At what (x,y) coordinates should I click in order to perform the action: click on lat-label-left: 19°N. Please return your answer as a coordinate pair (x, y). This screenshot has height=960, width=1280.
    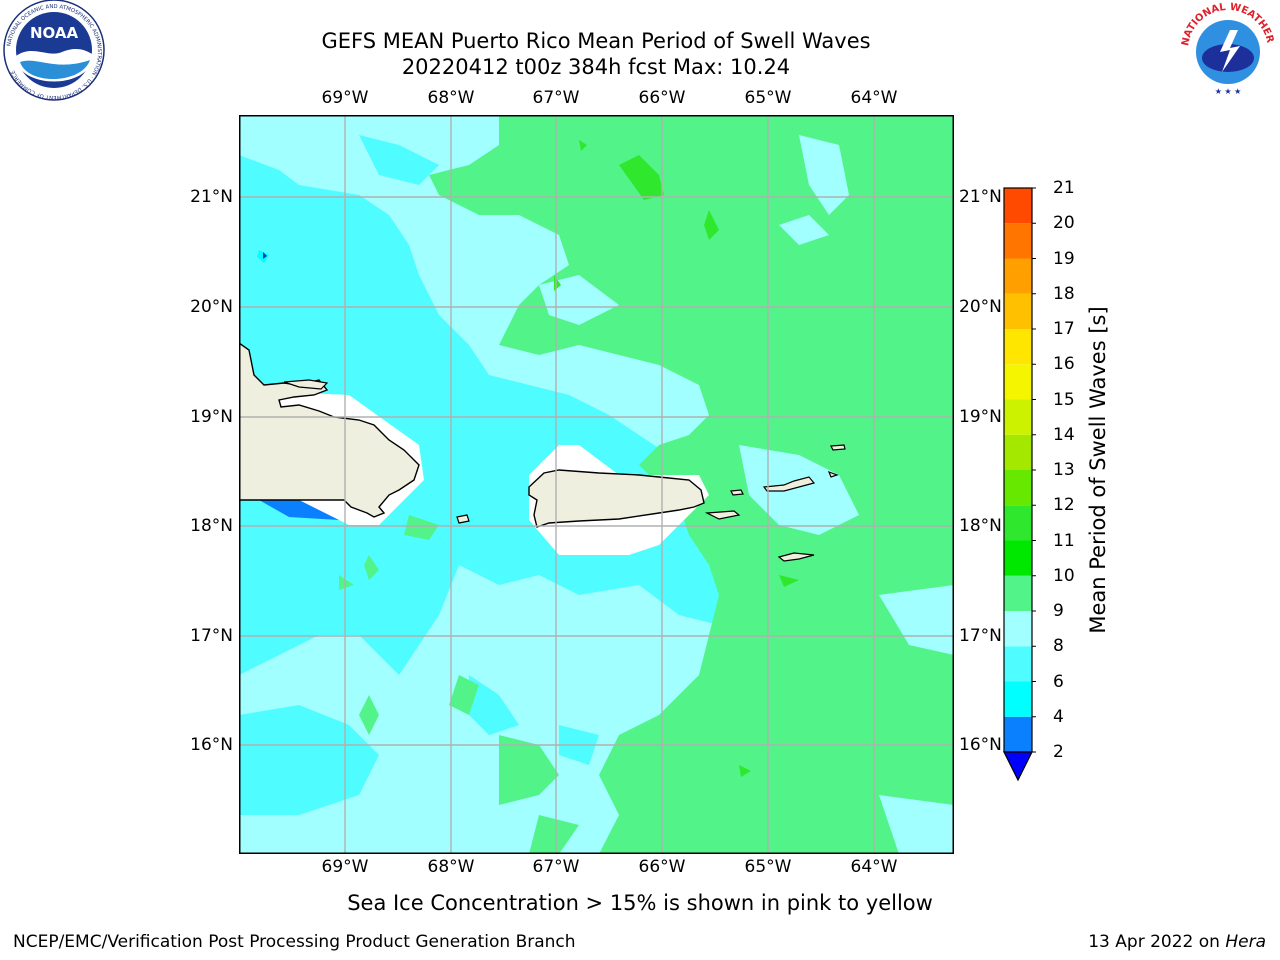
    Looking at the image, I should click on (211, 417).